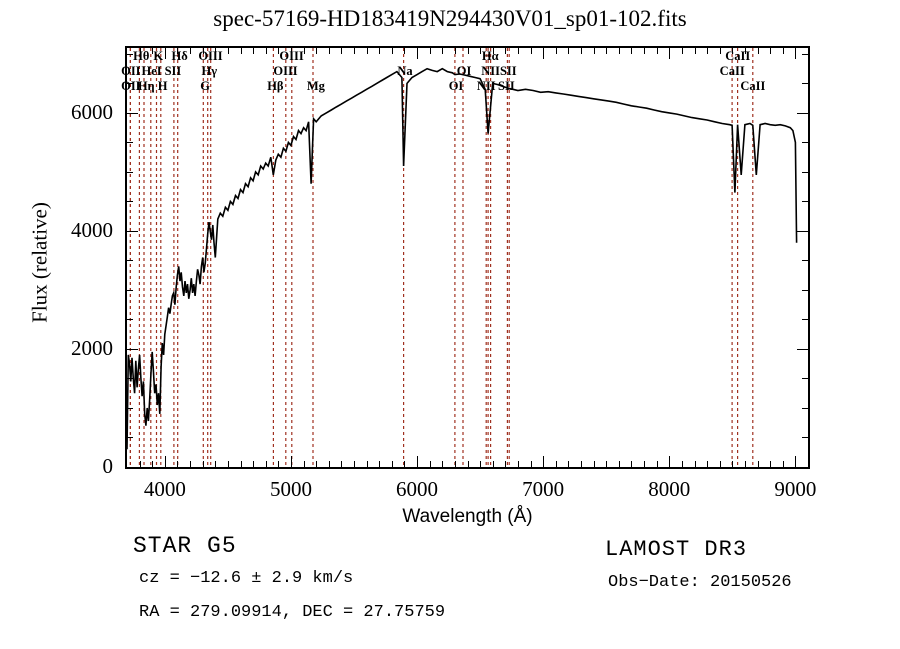 Image resolution: width=900 pixels, height=649 pixels. Describe the element at coordinates (464, 71) in the screenshot. I see `spectral-line-label: OI` at that location.